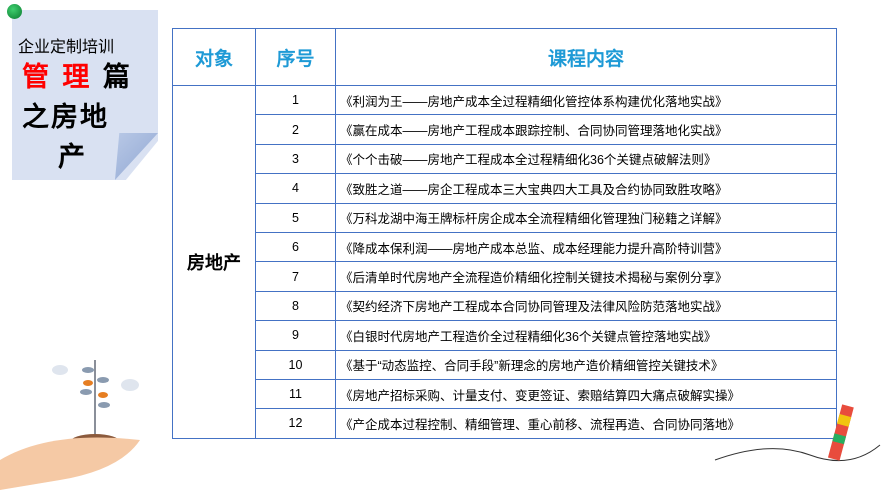 The height and width of the screenshot is (499, 891). Describe the element at coordinates (295, 276) in the screenshot. I see `row-number: 7` at that location.